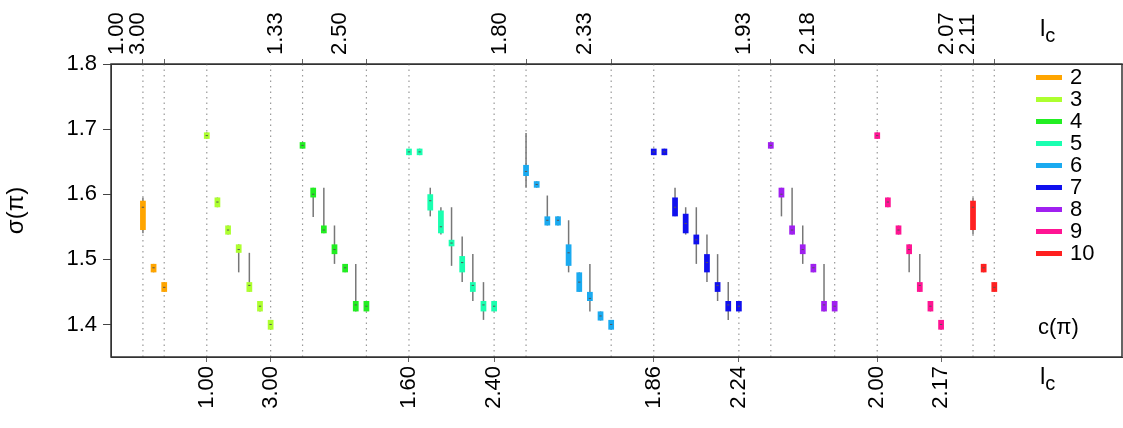  What do you see at coordinates (1058, 327) in the screenshot?
I see `legend-title: c(π)` at bounding box center [1058, 327].